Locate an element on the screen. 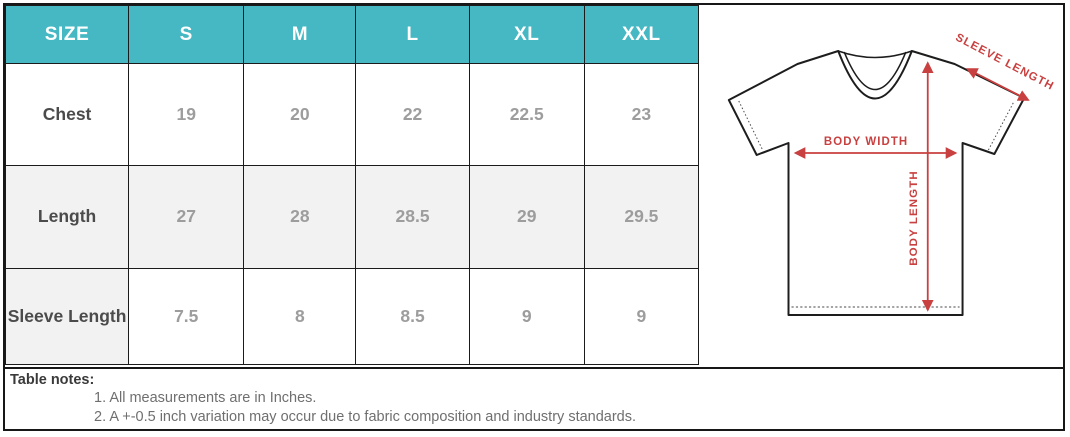 This screenshot has height=437, width=1070. table-note-1: 1. All measurements are in Inches. is located at coordinates (205, 398).